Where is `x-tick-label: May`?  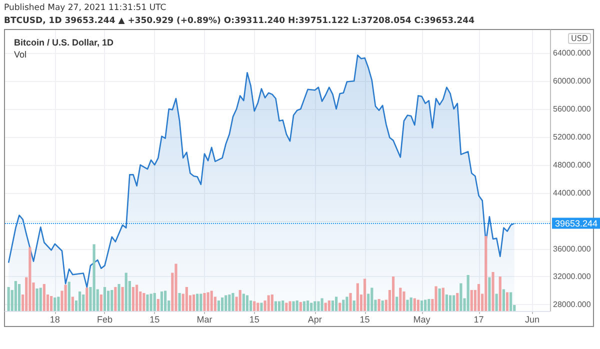 x-tick-label: May is located at coordinates (422, 319).